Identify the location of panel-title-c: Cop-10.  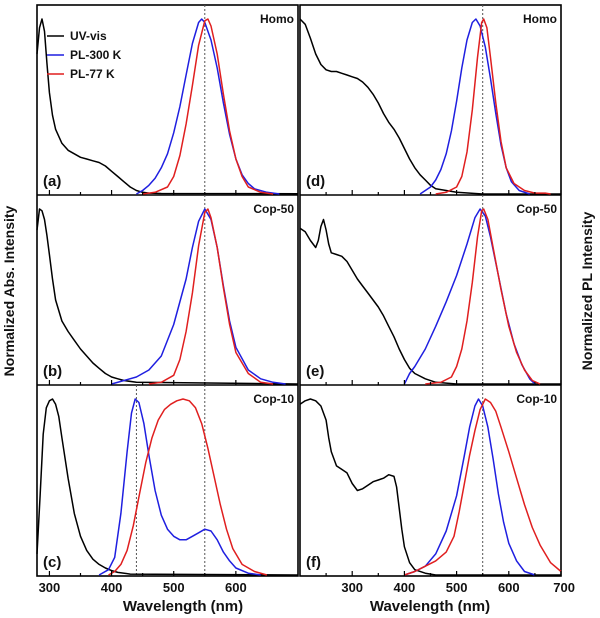
(273, 399).